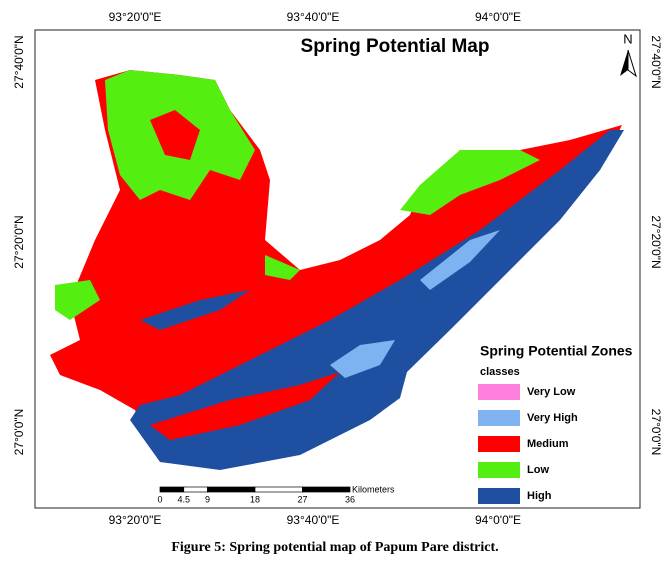  Describe the element at coordinates (135, 520) in the screenshot. I see `bottom-label: 93°20'0"E` at that location.